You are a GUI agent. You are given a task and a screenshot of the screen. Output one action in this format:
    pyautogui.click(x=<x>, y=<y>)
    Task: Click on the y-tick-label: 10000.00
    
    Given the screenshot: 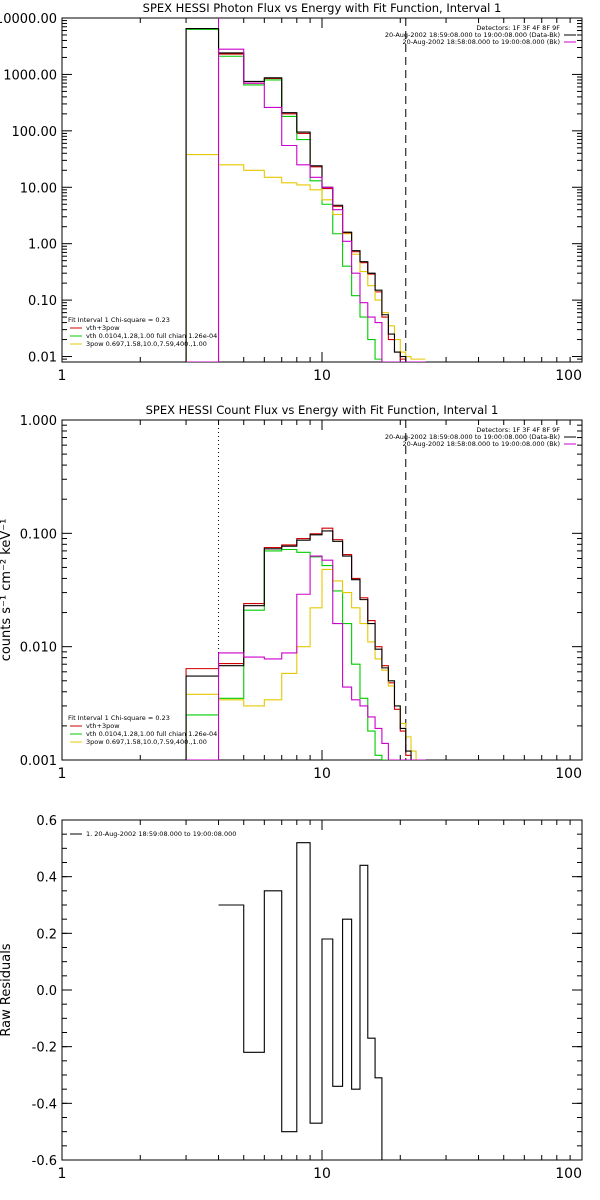 What is the action you would take?
    pyautogui.click(x=28, y=19)
    